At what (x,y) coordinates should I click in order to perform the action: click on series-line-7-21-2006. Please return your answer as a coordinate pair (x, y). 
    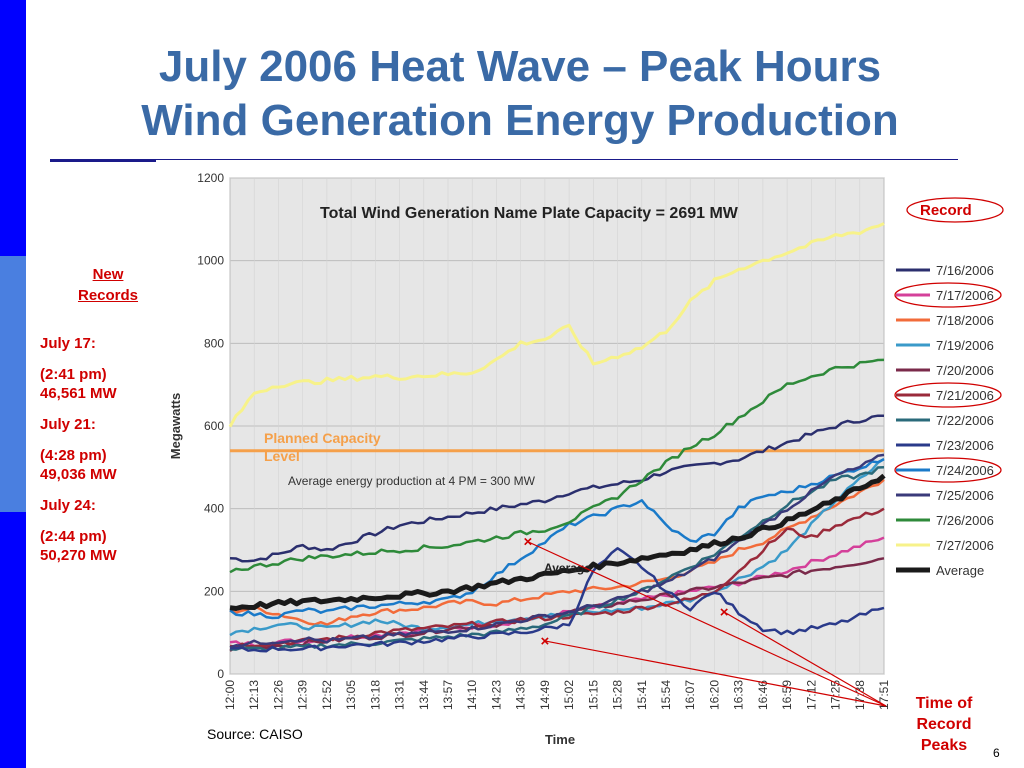
    Looking at the image, I should click on (557, 578).